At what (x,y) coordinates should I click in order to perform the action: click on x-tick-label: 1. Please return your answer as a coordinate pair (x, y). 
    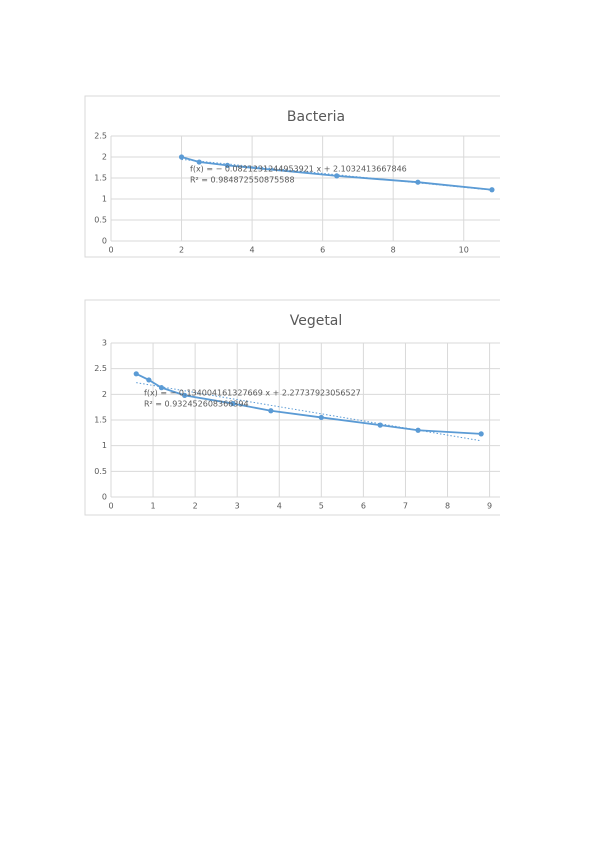
    Looking at the image, I should click on (153, 506).